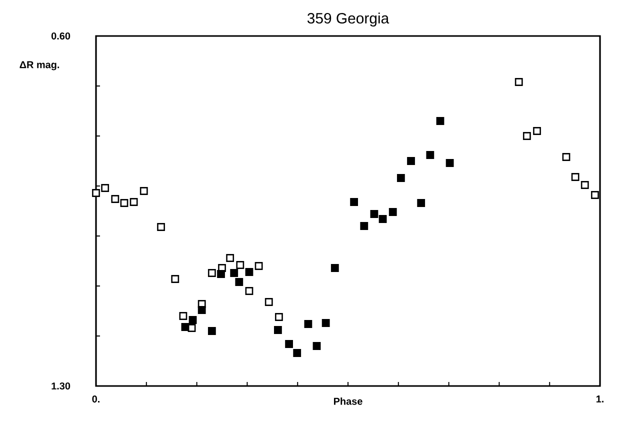 This screenshot has width=618, height=422. What do you see at coordinates (600, 399) in the screenshot?
I see `x-tick-label: 1.` at bounding box center [600, 399].